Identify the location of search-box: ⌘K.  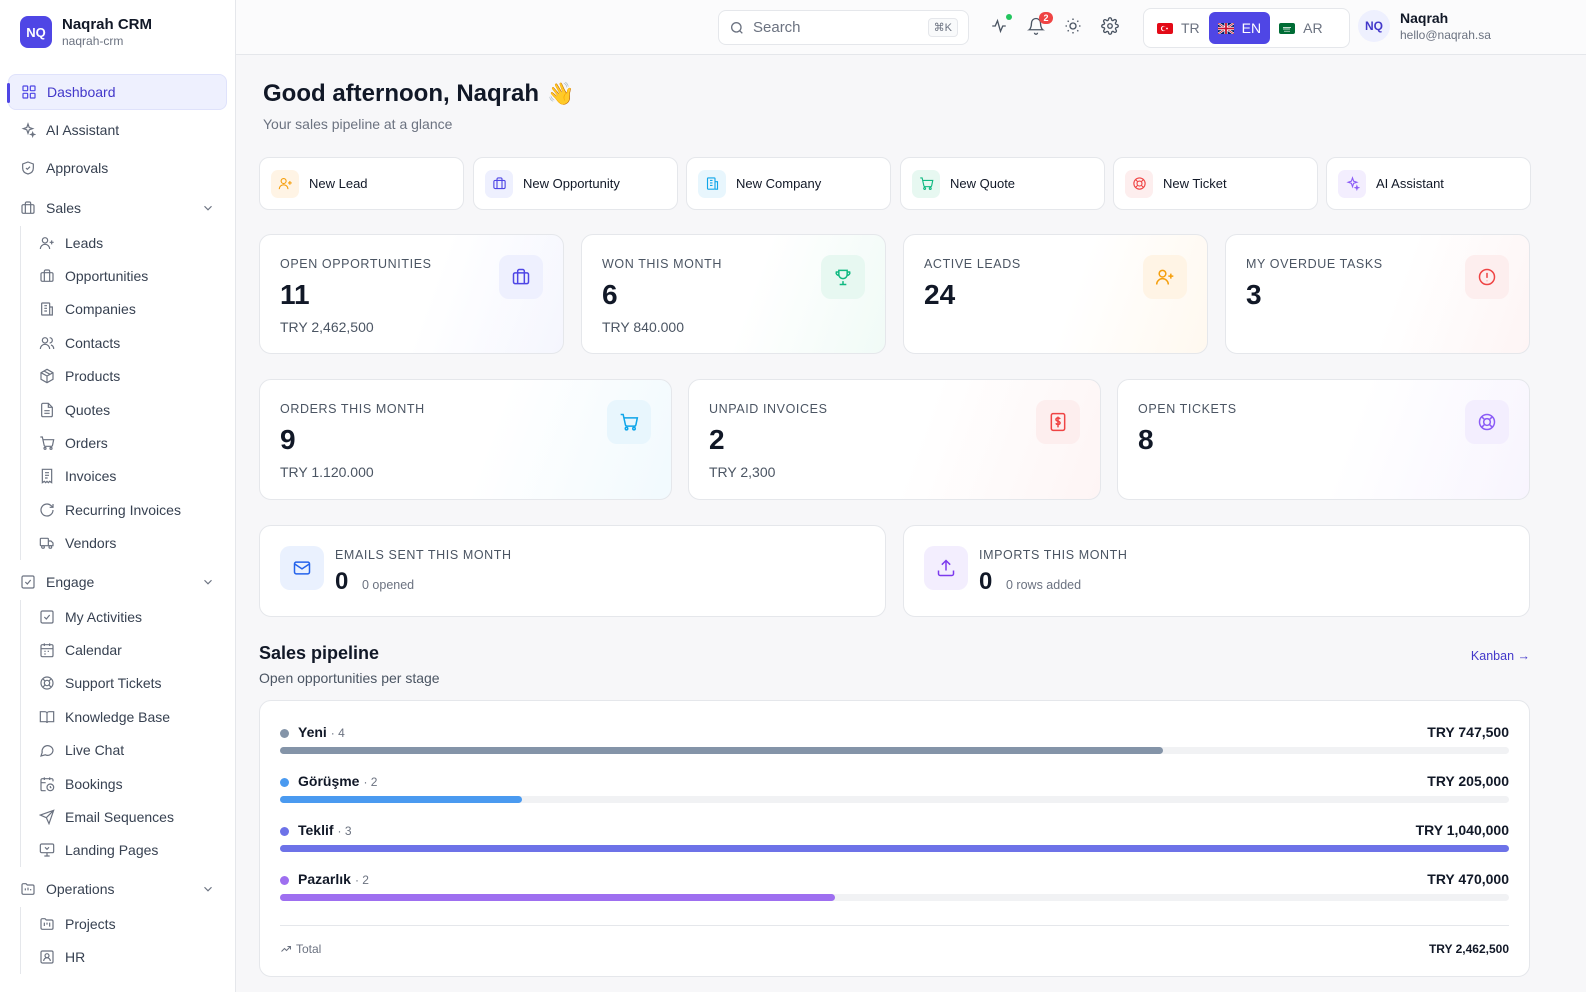
(843, 27).